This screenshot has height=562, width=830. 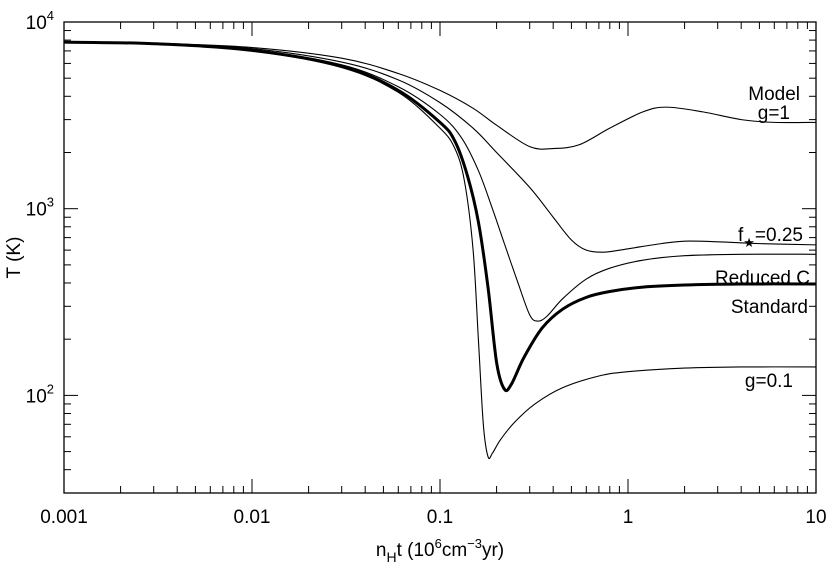 What do you see at coordinates (64, 517) in the screenshot?
I see `x-tick-label: 0.001` at bounding box center [64, 517].